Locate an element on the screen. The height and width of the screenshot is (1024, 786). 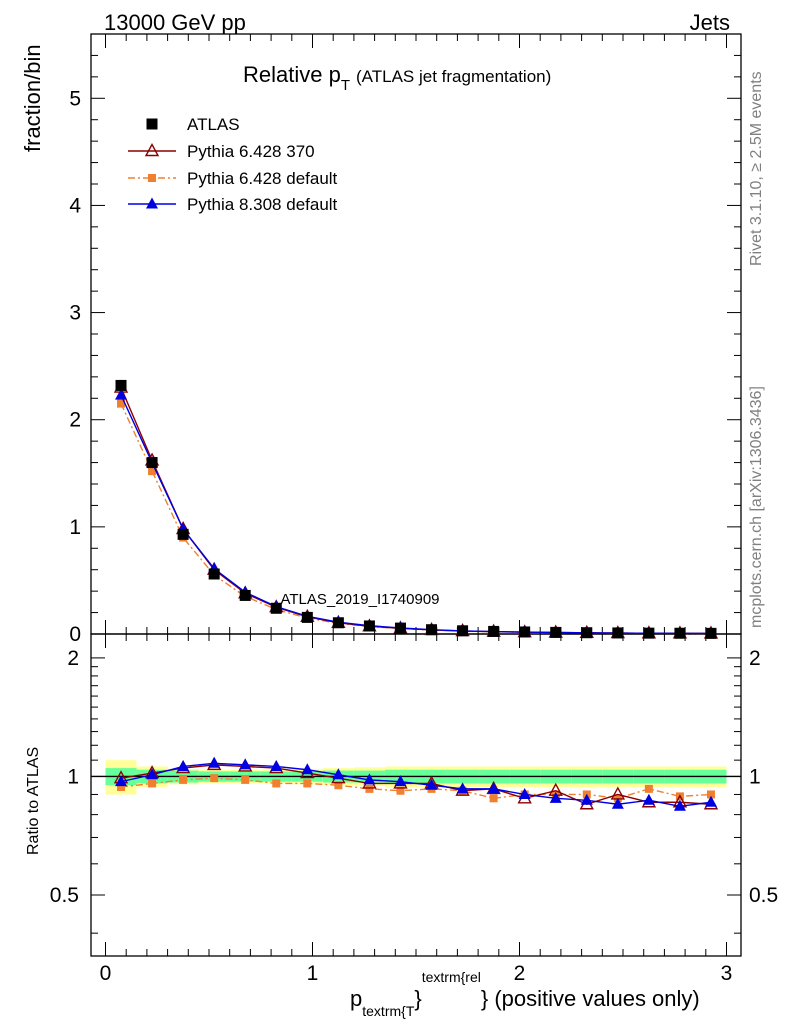
y-tick-label: 5 is located at coordinates (75, 98).